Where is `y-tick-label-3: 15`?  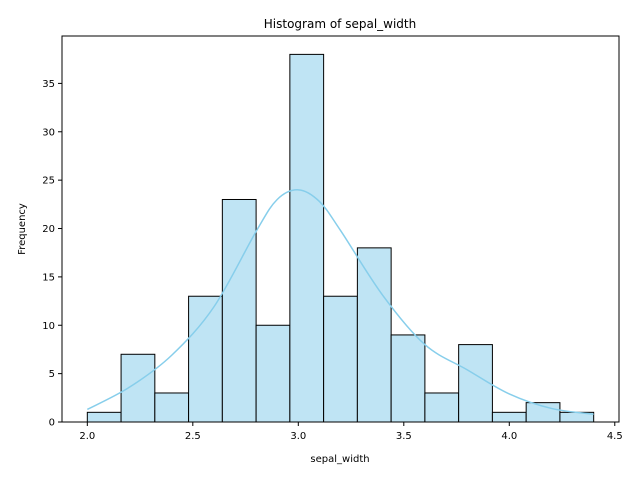 y-tick-label-3: 15 is located at coordinates (48, 277).